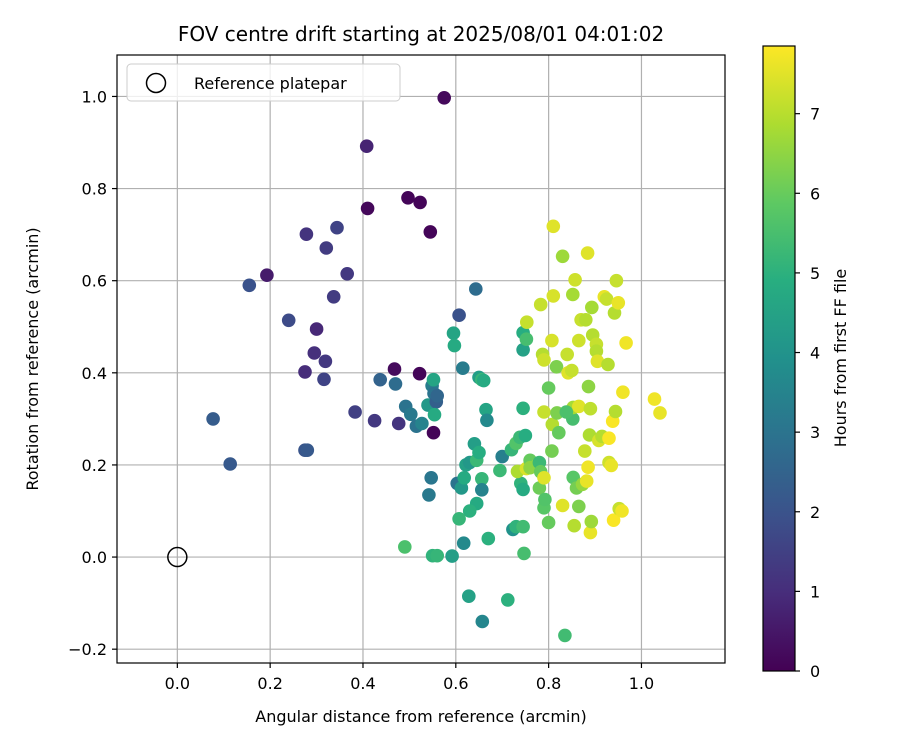 The height and width of the screenshot is (750, 900). What do you see at coordinates (420, 716) in the screenshot?
I see `x-axis-label: Angular distance from reference (arcmin)` at bounding box center [420, 716].